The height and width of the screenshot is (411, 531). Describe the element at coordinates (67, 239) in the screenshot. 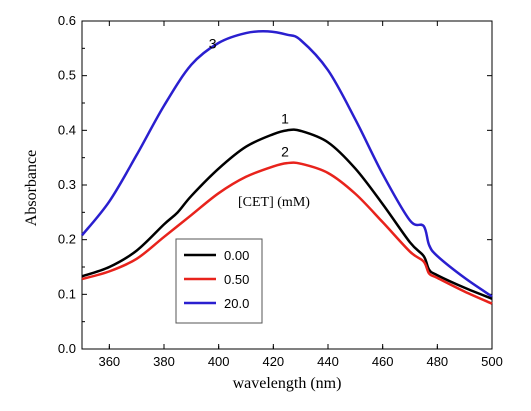

I see `y-tick-label-2: 0.2` at that location.